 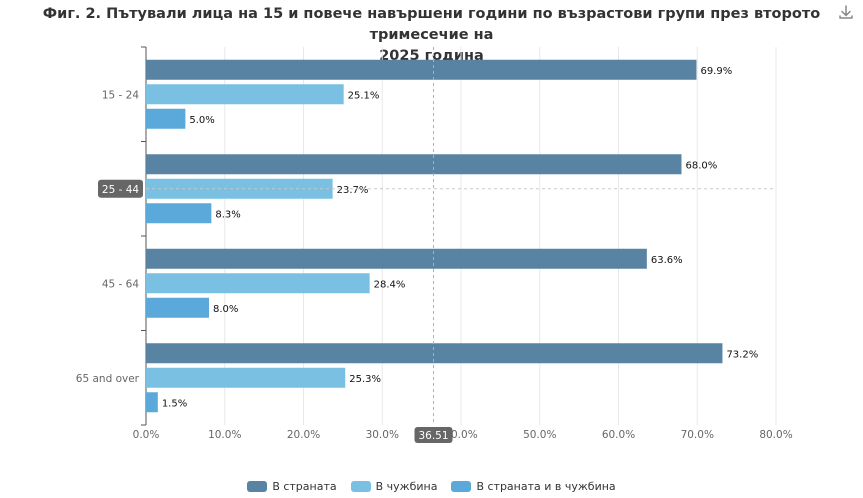 I want to click on data-label: 68.0%, so click(x=702, y=165).